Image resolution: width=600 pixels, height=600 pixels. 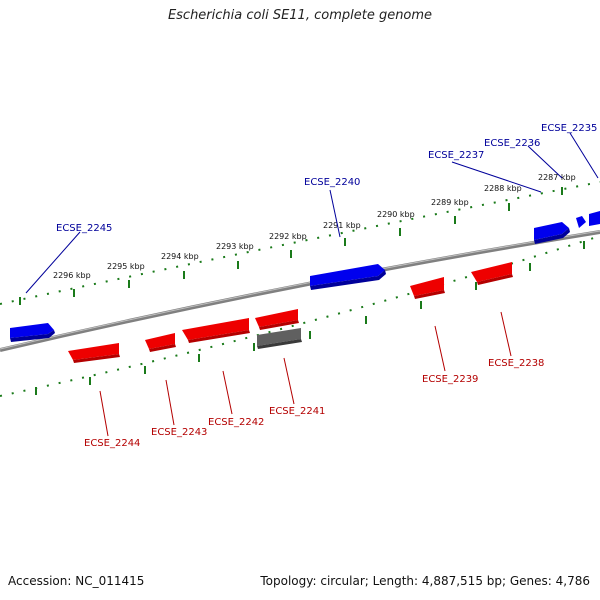 What do you see at coordinates (126, 266) in the screenshot?
I see `scale-label-2295: 2295 kbp` at bounding box center [126, 266].